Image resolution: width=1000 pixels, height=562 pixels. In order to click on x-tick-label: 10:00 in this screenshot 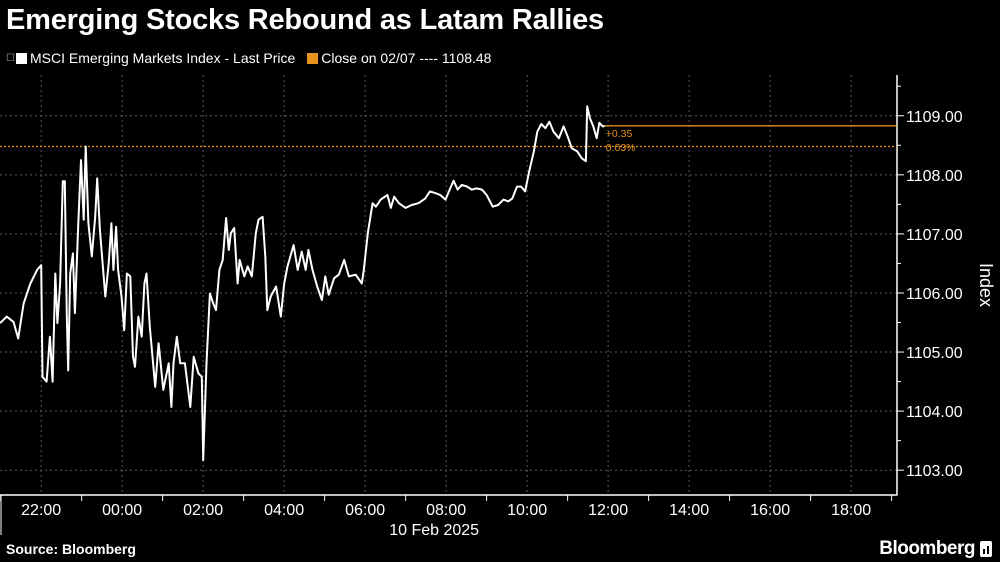, I will do `click(527, 510)`.